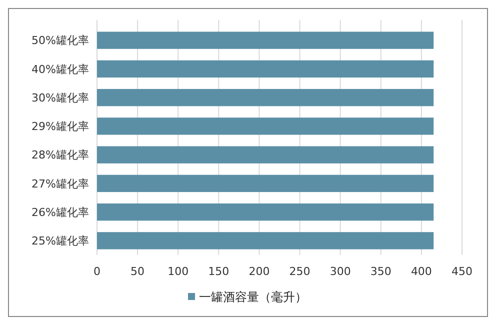  I want to click on y-tick-label: 30%罐化率, so click(60, 97).